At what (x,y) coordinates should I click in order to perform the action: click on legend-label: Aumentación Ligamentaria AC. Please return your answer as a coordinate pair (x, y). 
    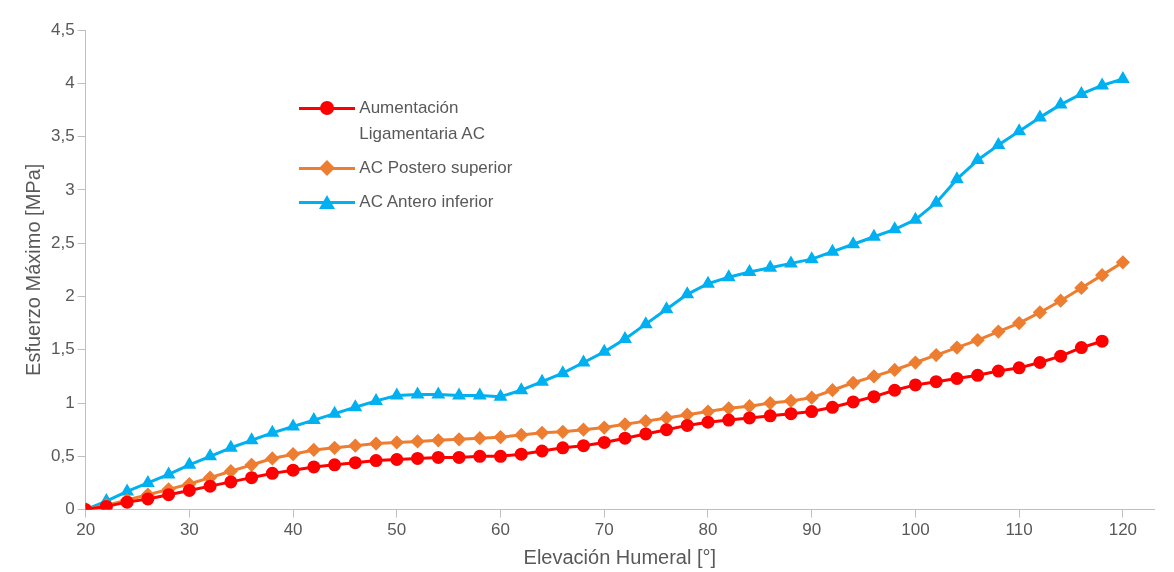
    Looking at the image, I should click on (422, 121).